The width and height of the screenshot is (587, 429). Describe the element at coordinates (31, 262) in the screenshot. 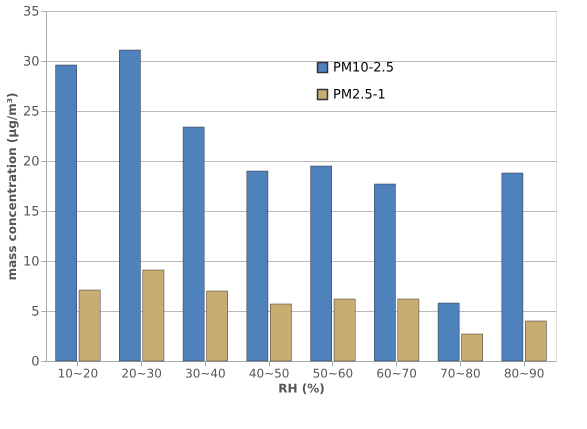

I see `y-tick-label: 10` at that location.